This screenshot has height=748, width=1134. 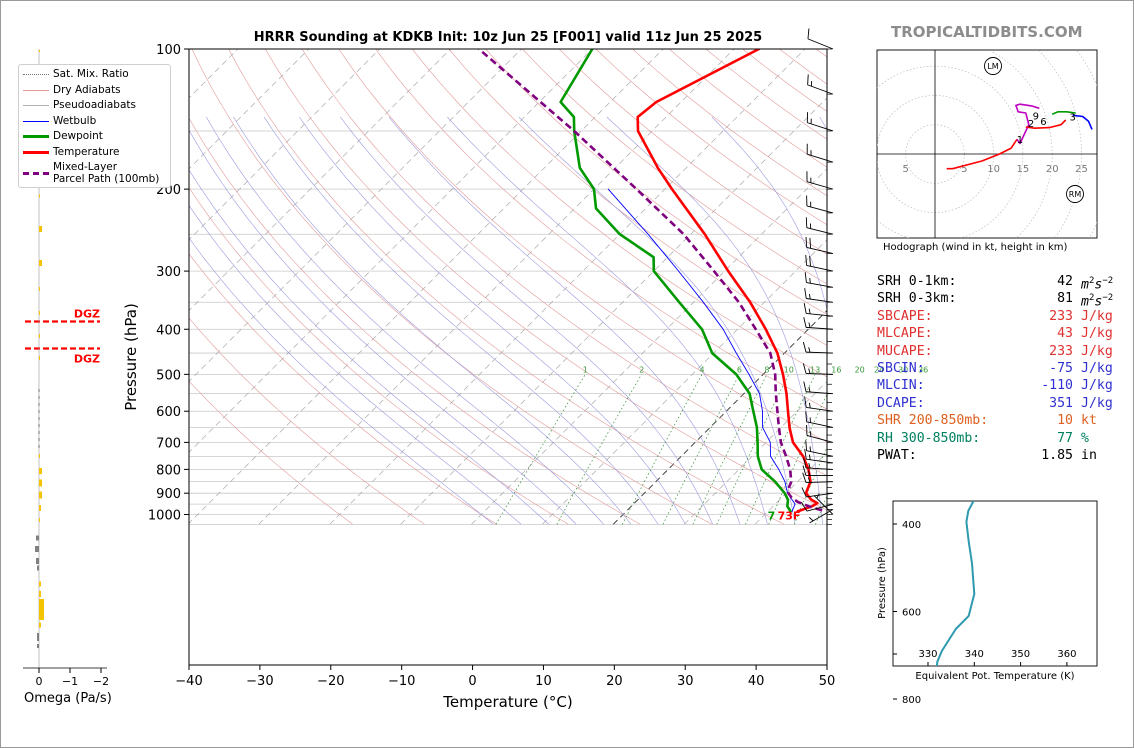 What do you see at coordinates (641, 369) in the screenshot?
I see `mixing-ratio-label: 2` at bounding box center [641, 369].